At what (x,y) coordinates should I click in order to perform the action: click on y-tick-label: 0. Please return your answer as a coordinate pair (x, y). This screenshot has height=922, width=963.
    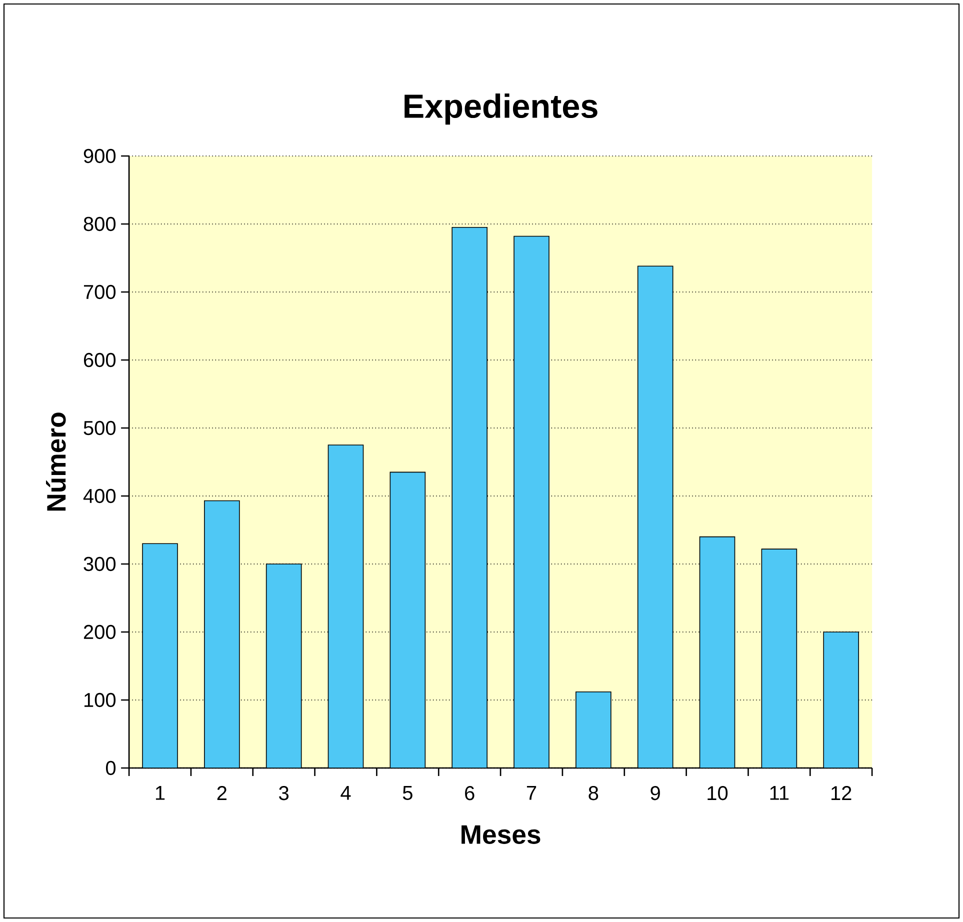
    Looking at the image, I should click on (111, 768).